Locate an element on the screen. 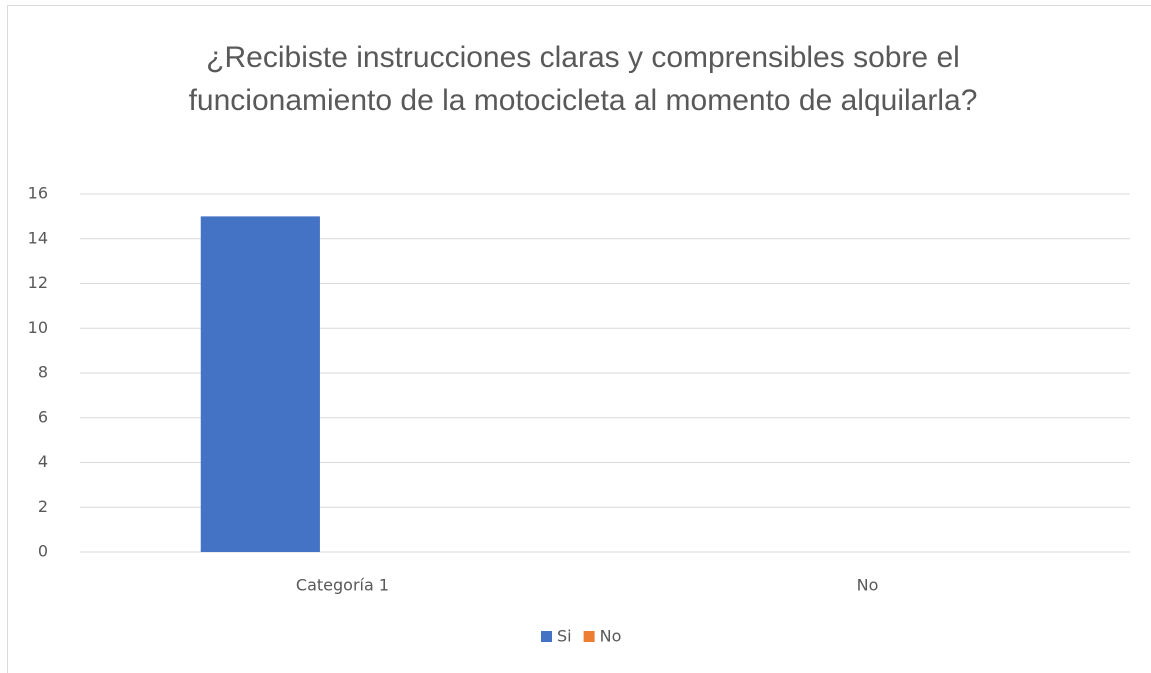  y-tick-label: 2 is located at coordinates (43, 506).